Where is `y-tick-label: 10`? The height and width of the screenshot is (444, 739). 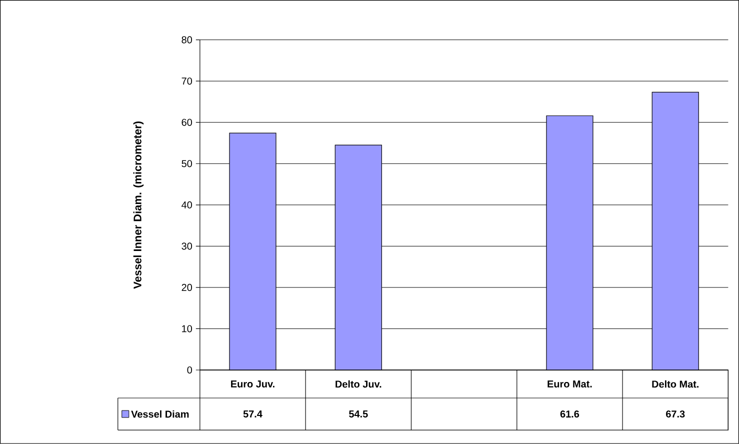 y-tick-label: 10 is located at coordinates (187, 328).